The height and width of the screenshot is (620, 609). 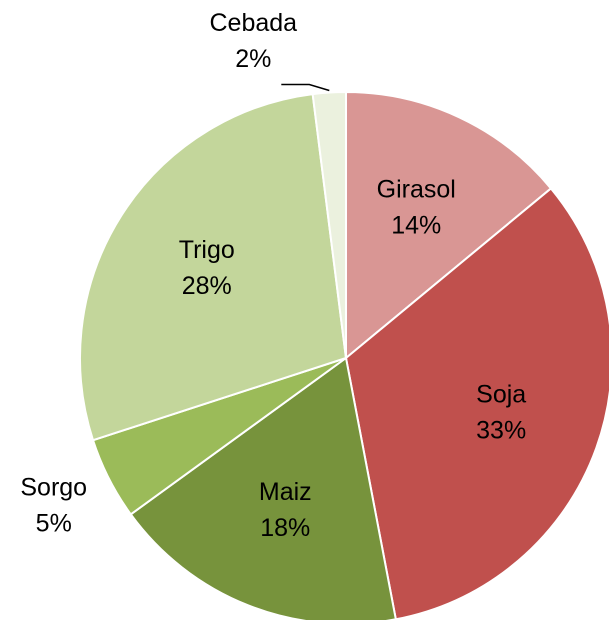 I want to click on slice-label: Trigo, so click(x=207, y=250).